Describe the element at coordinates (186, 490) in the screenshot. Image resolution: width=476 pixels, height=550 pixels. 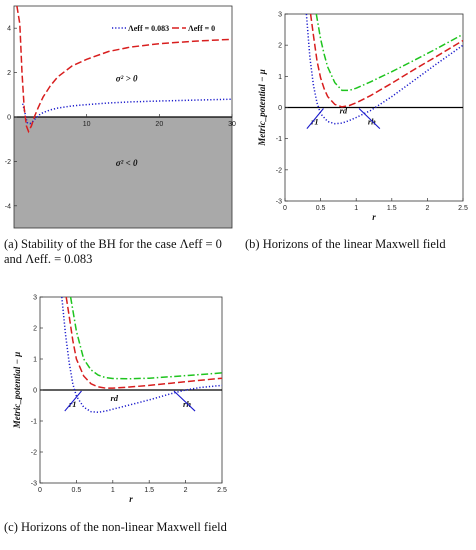
I see `x-tick-label-c: 2` at that location.